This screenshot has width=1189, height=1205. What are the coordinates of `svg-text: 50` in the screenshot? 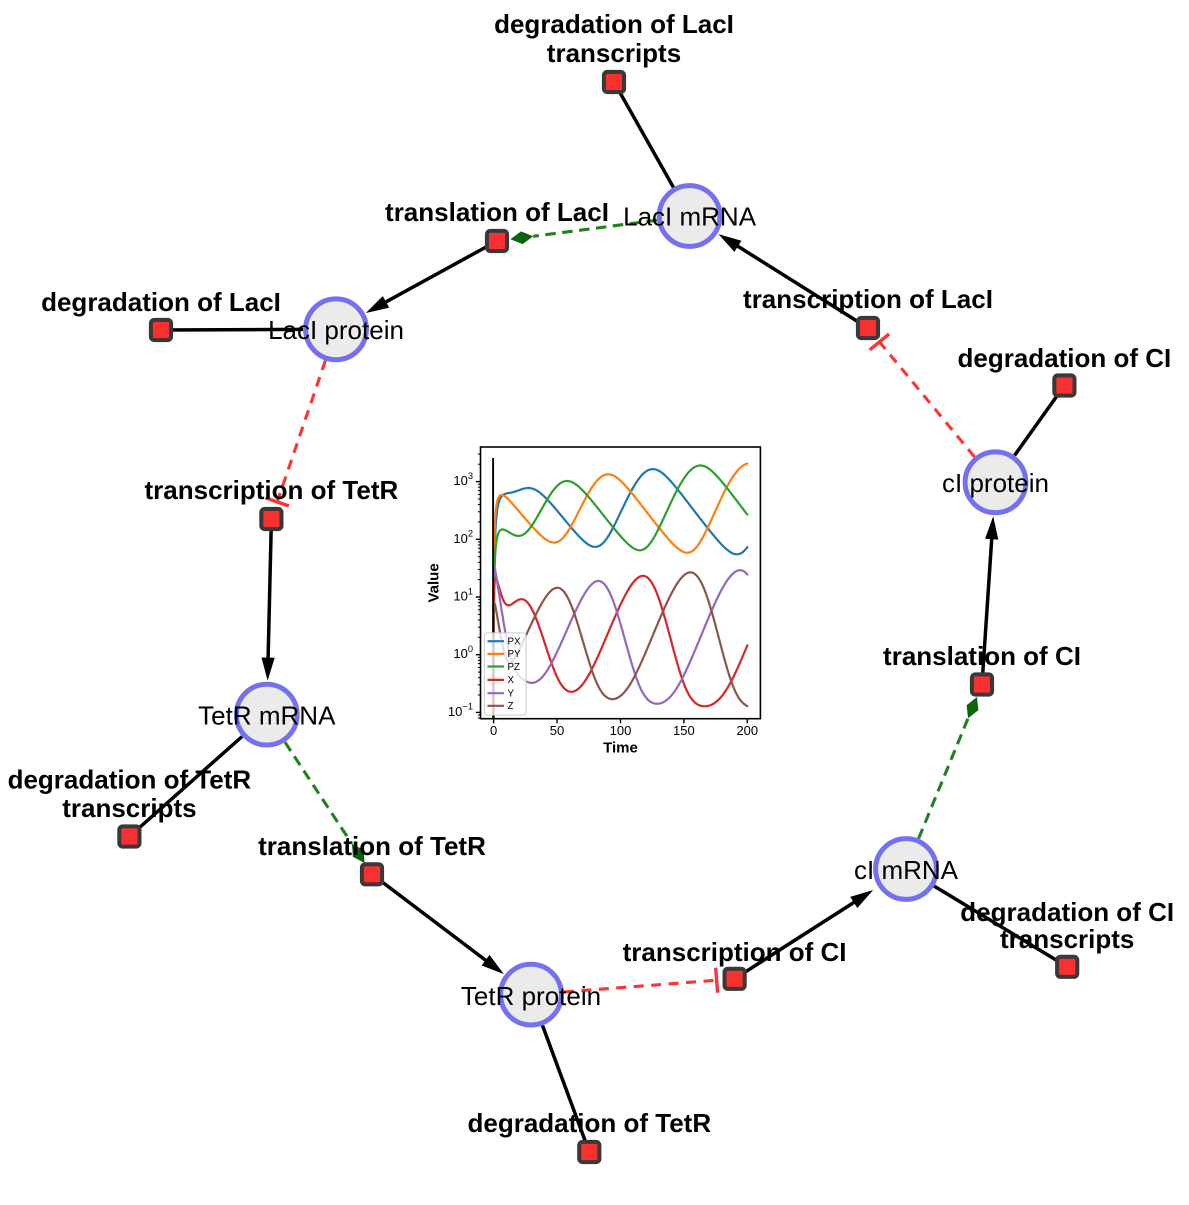 It's located at (557, 730).